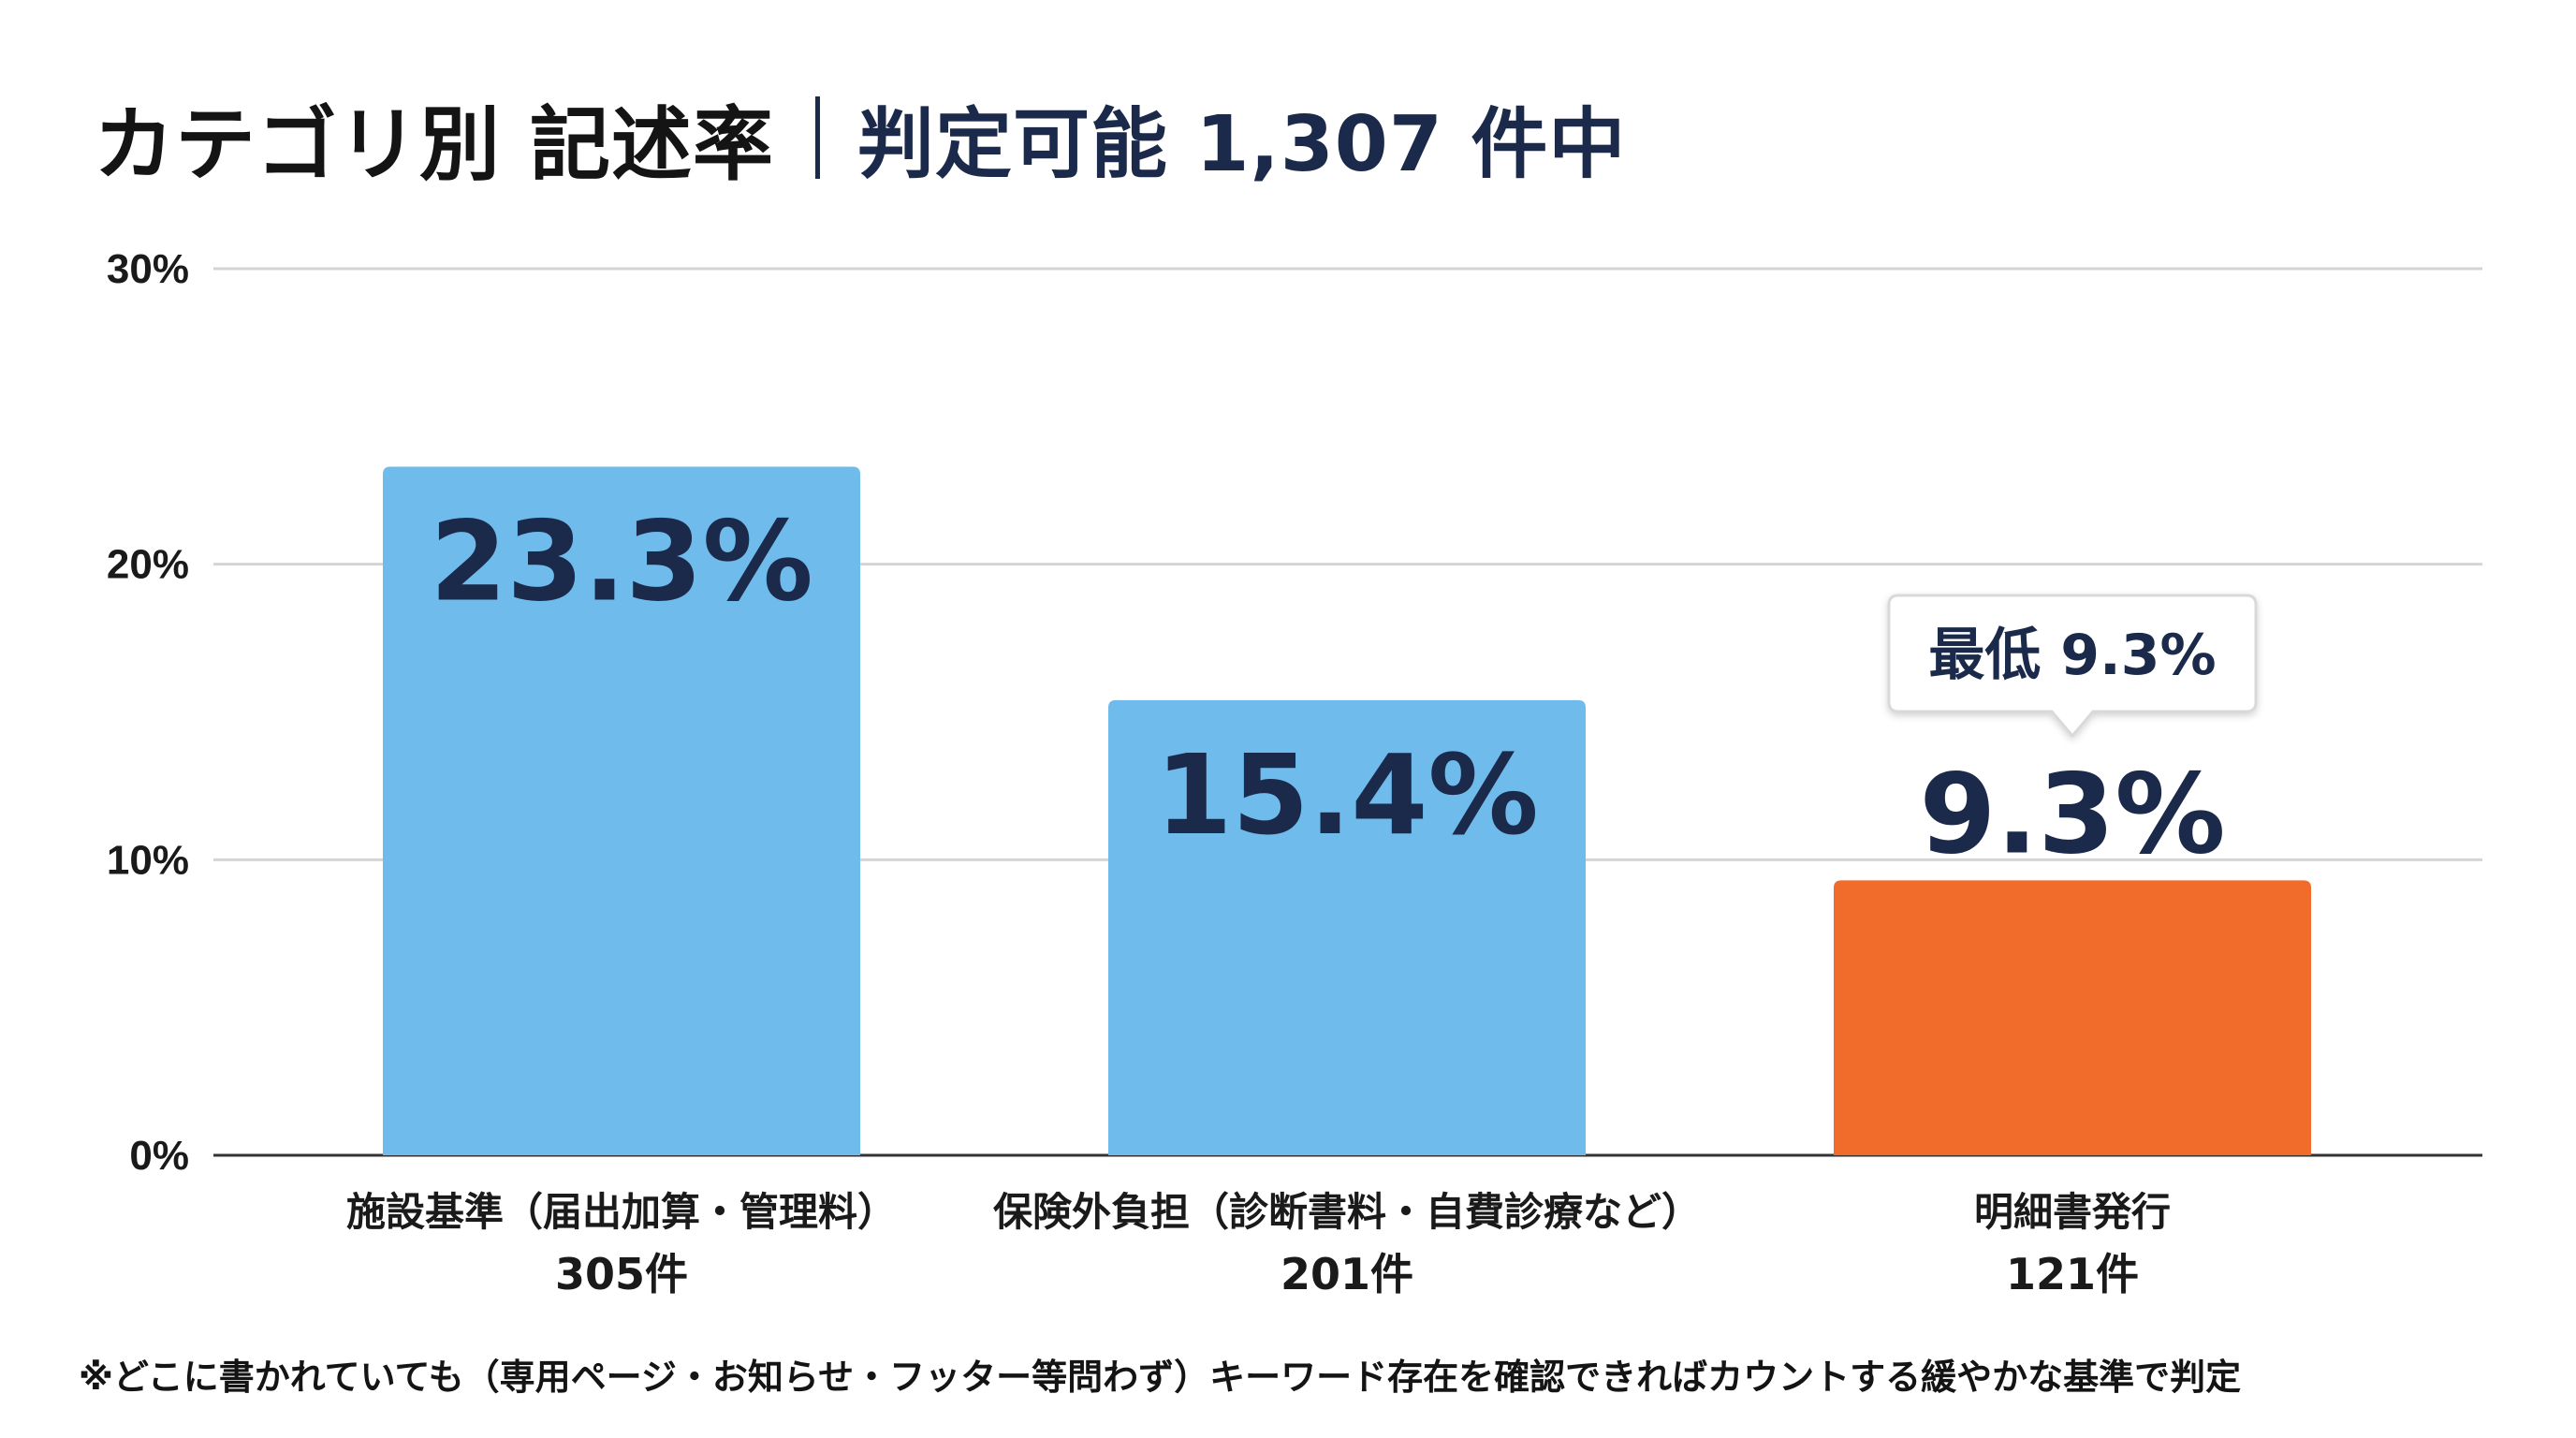 This screenshot has height=1438, width=2576. What do you see at coordinates (434, 145) in the screenshot?
I see `chart-title: カテゴリ別 記述率` at bounding box center [434, 145].